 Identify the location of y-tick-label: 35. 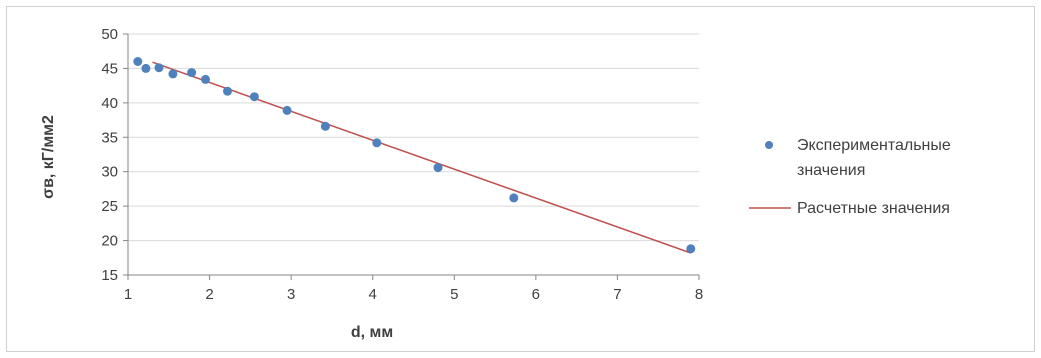
(109, 137).